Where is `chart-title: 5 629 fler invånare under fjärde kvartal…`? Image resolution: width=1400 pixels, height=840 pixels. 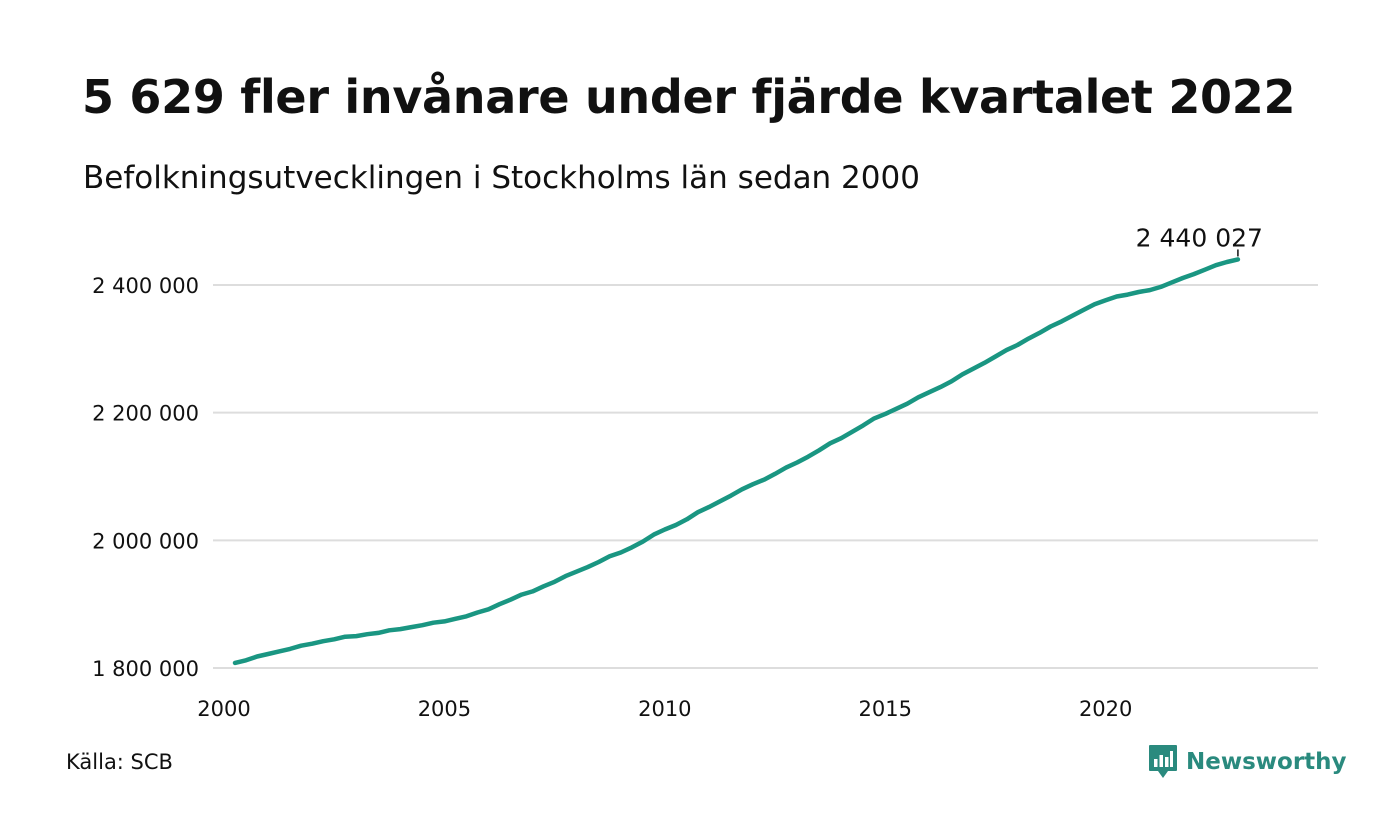 chart-title: 5 629 fler invånare under fjärde kvartal… is located at coordinates (689, 97).